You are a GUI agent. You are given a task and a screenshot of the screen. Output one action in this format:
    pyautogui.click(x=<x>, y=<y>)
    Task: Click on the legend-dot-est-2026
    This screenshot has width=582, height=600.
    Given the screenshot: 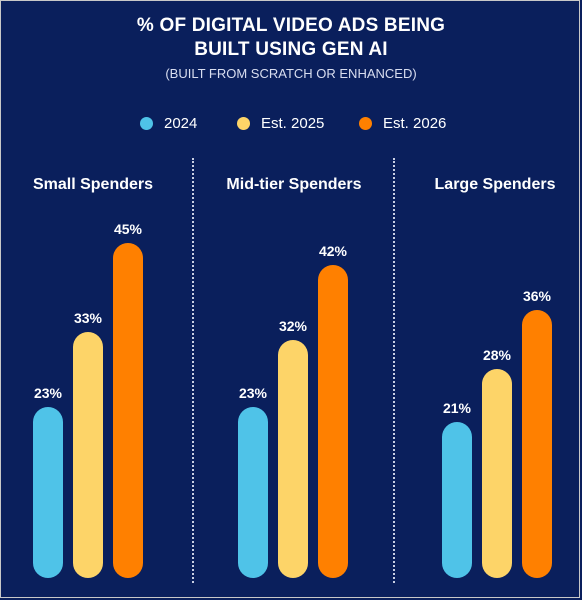 What is the action you would take?
    pyautogui.click(x=365, y=123)
    